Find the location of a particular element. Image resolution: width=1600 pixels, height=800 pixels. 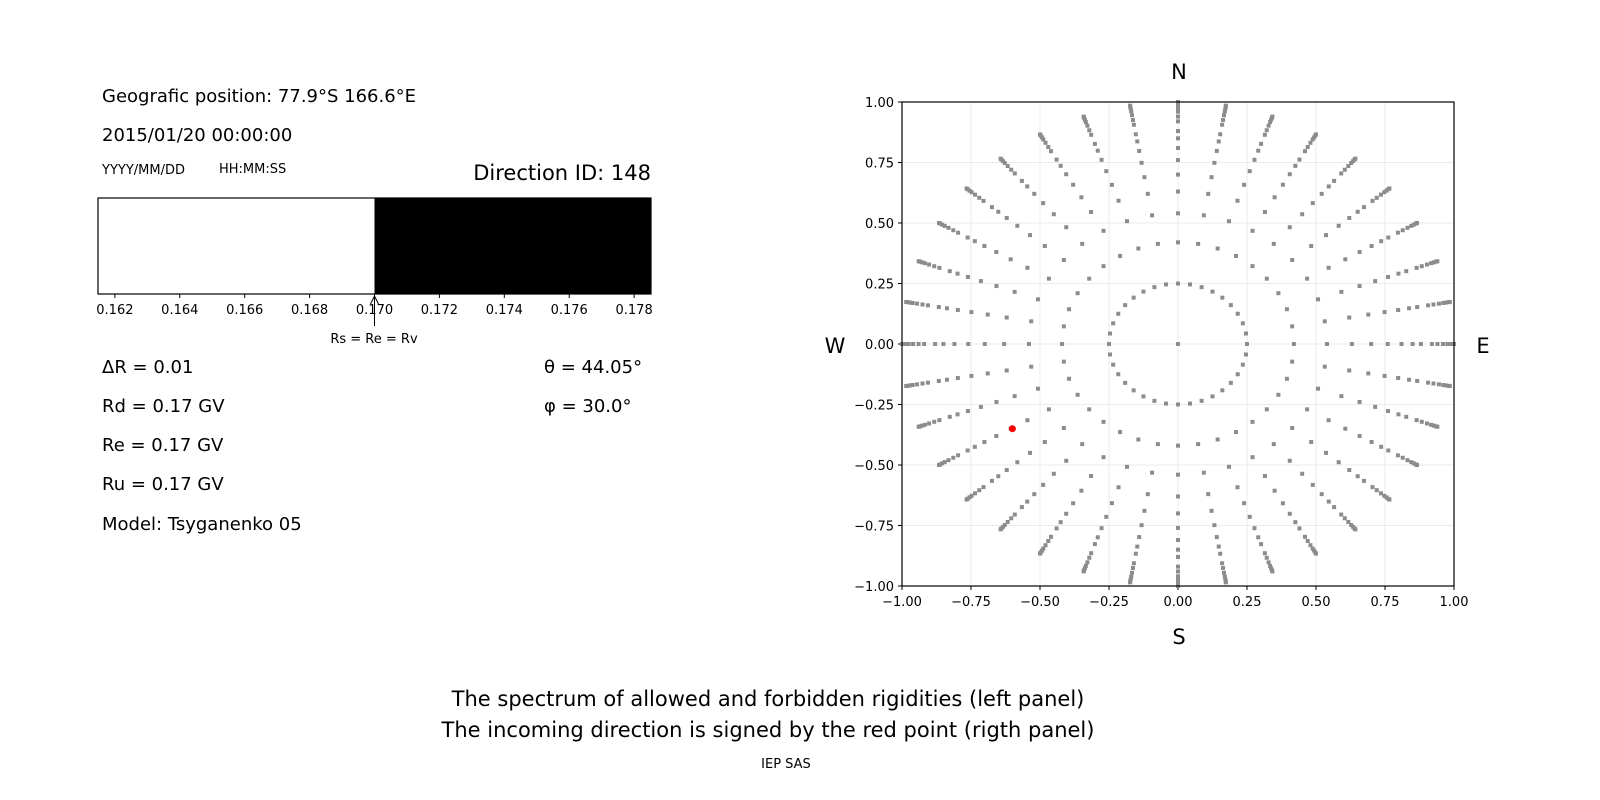

x-tick-label: 0.75 is located at coordinates (1385, 602).